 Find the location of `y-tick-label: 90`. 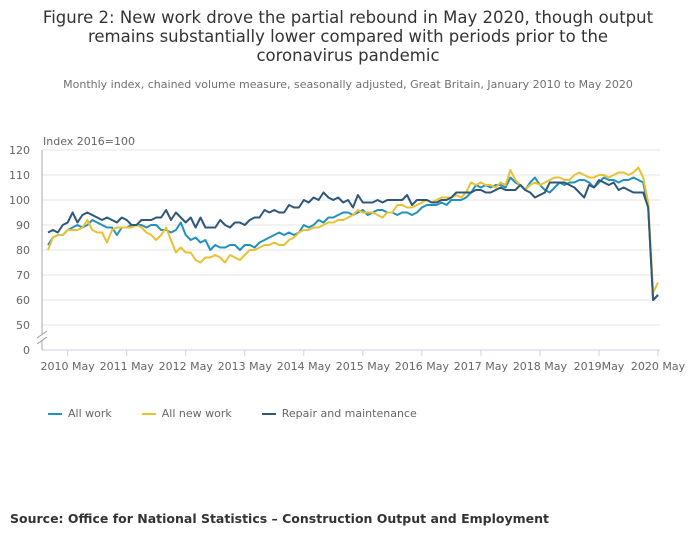

y-tick-label: 90 is located at coordinates (23, 225).